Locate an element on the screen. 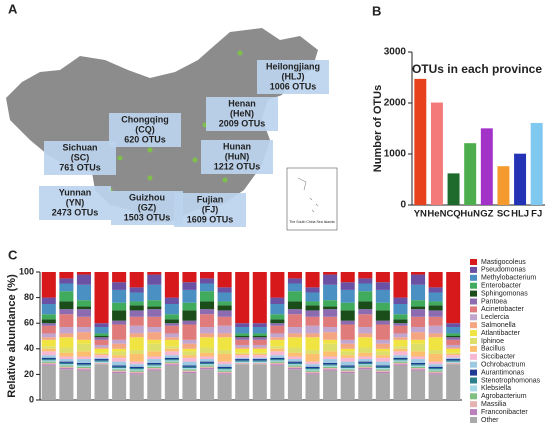 This screenshot has width=550, height=430. province-otus: 2009 OTUs is located at coordinates (242, 123).